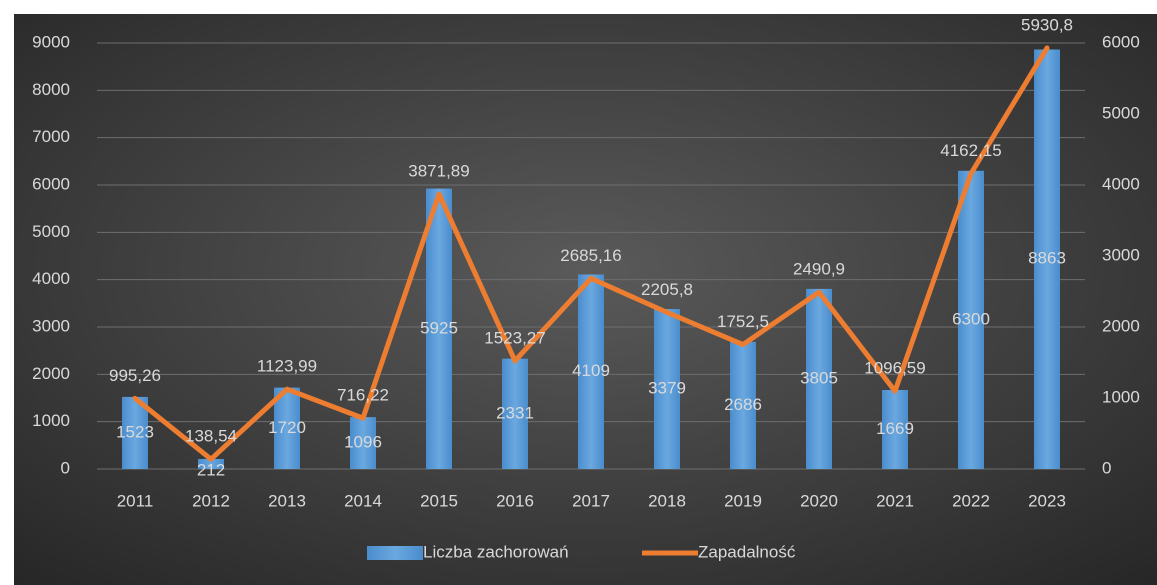  What do you see at coordinates (211, 436) in the screenshot?
I see `line-label: 138,54` at bounding box center [211, 436].